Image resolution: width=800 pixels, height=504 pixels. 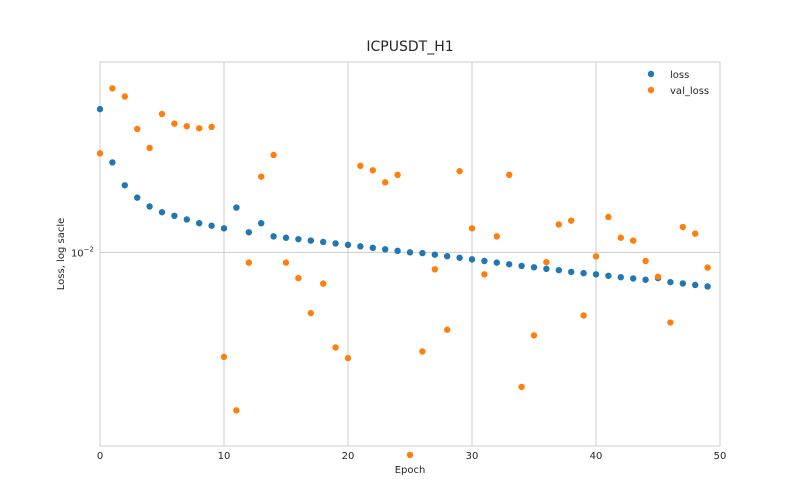 What do you see at coordinates (651, 90) in the screenshot?
I see `legend-marker` at bounding box center [651, 90].